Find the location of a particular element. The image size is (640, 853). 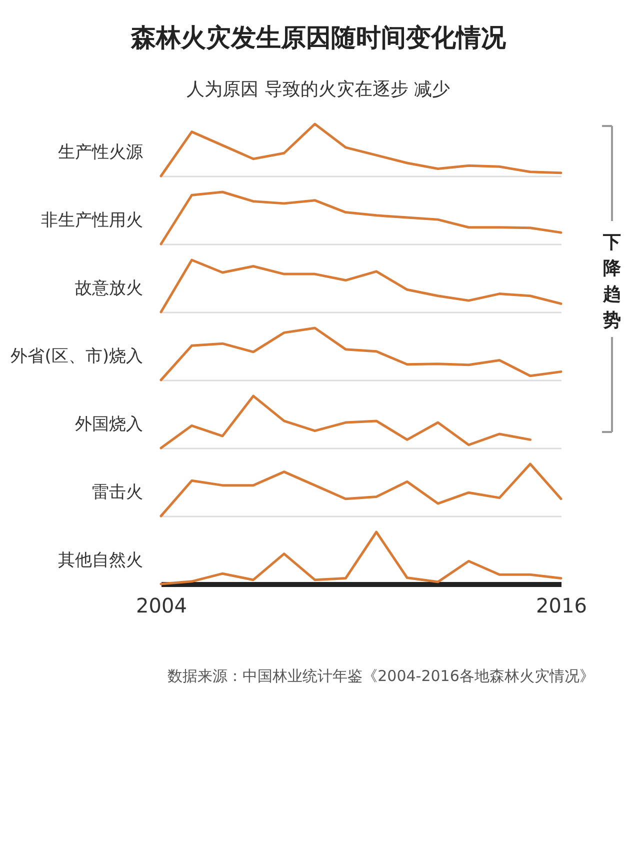

series-label: 雷击火 is located at coordinates (117, 492).